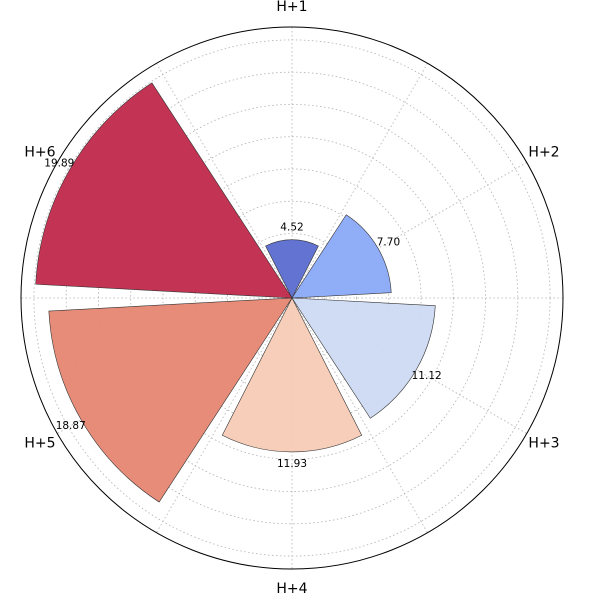  I want to click on radial-gridline, so click(292, 298).